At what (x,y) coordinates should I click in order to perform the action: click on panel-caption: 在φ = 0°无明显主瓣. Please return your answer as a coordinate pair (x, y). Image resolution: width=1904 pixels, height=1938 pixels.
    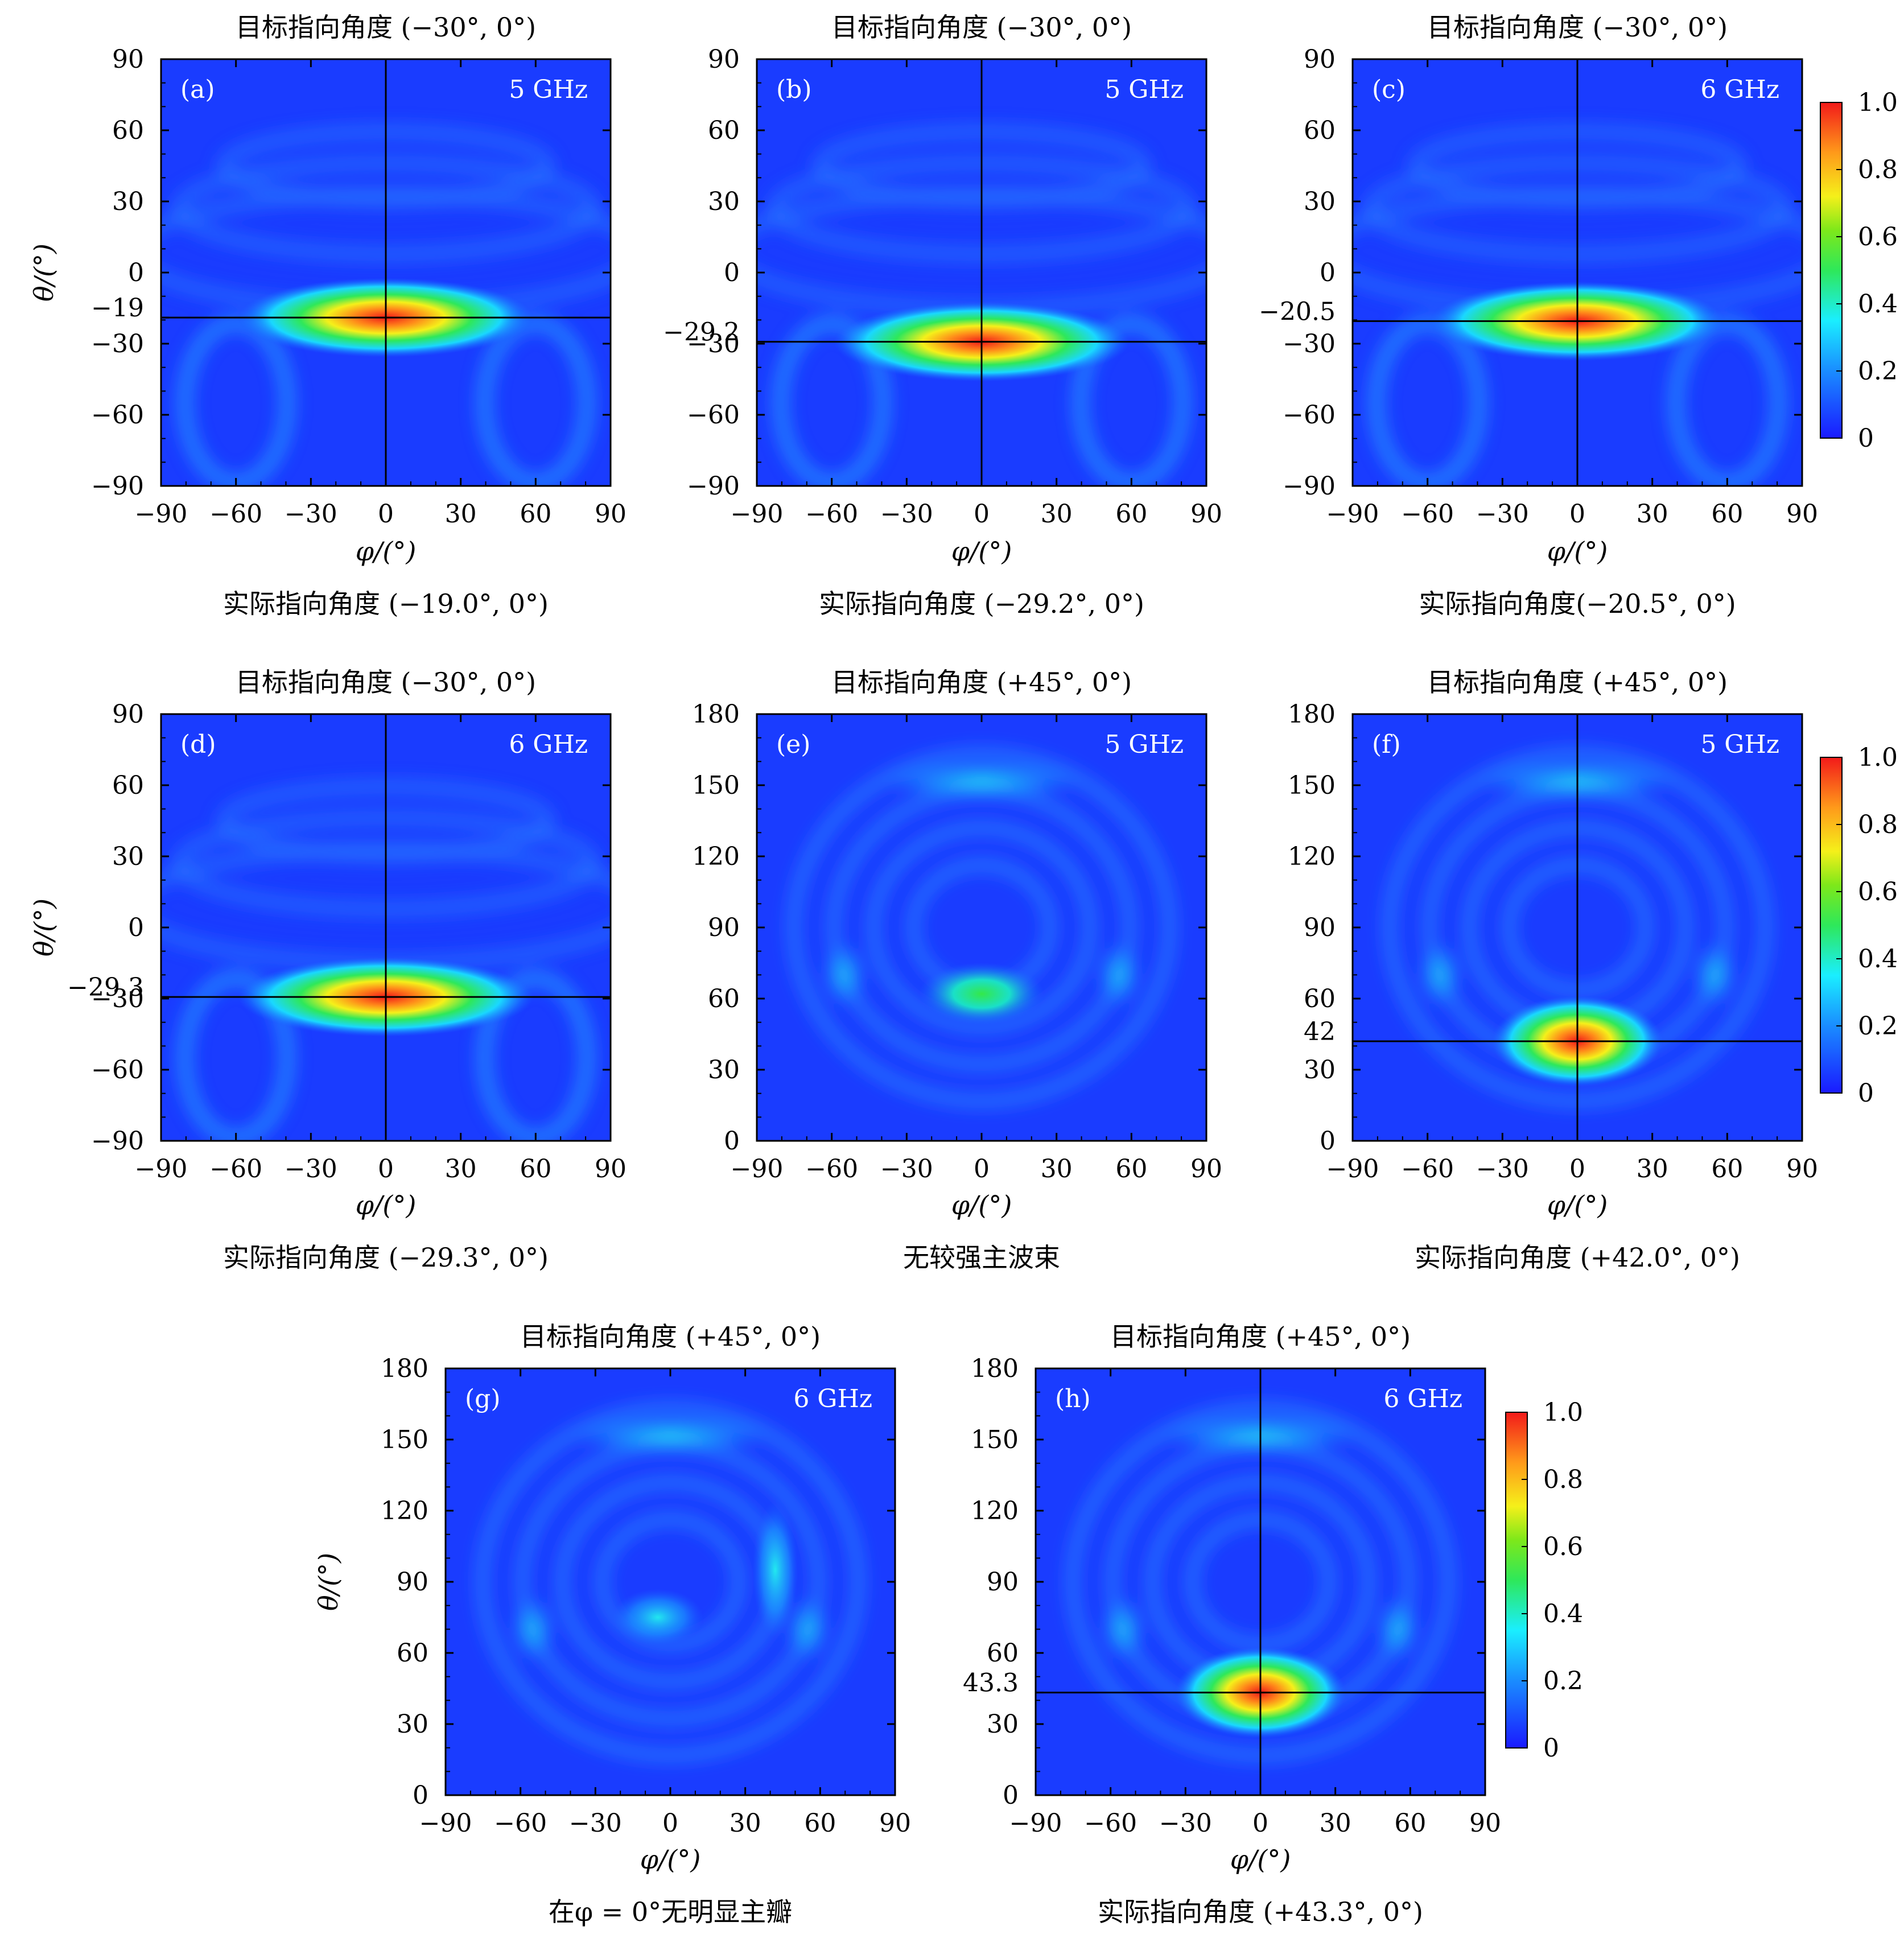
    Looking at the image, I should click on (670, 1911).